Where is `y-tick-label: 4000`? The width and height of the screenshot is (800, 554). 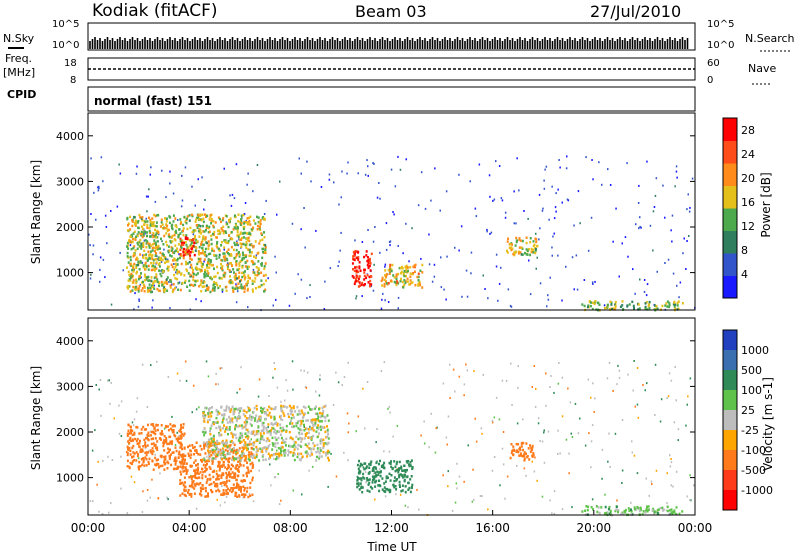
y-tick-label: 4000 is located at coordinates (70, 341).